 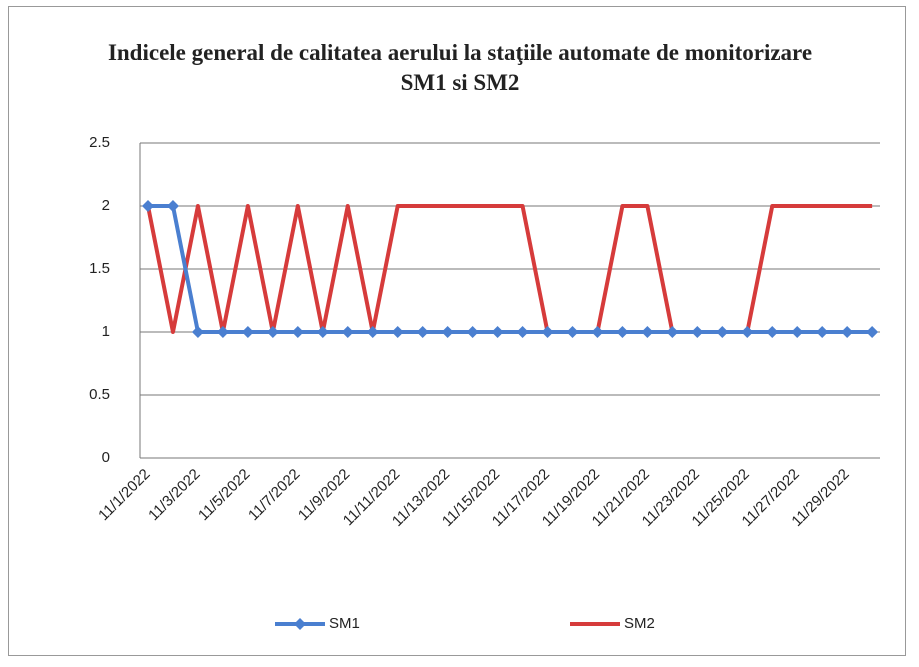 What do you see at coordinates (300, 624) in the screenshot?
I see `legend-marker` at bounding box center [300, 624].